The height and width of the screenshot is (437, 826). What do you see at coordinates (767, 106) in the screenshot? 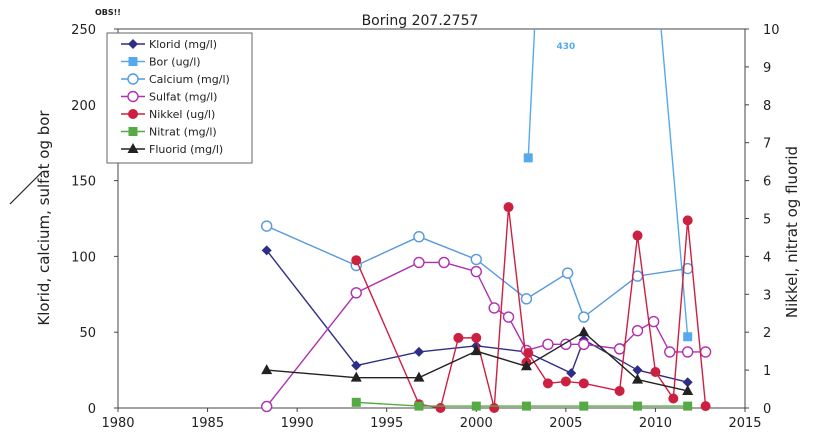
I see `y2-tick-label: 8` at bounding box center [767, 106].